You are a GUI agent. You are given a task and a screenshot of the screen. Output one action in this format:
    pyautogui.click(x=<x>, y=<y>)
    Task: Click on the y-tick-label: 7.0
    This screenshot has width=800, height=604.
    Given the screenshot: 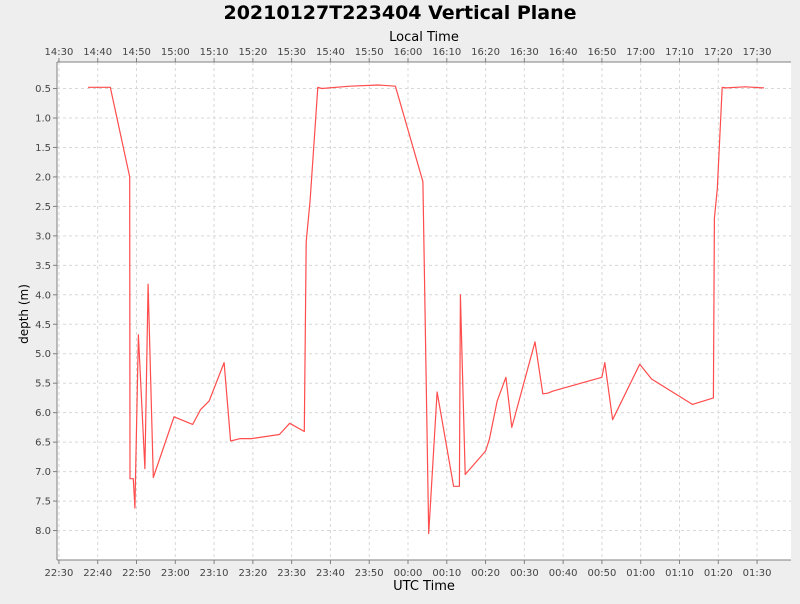 What is the action you would take?
    pyautogui.click(x=43, y=472)
    